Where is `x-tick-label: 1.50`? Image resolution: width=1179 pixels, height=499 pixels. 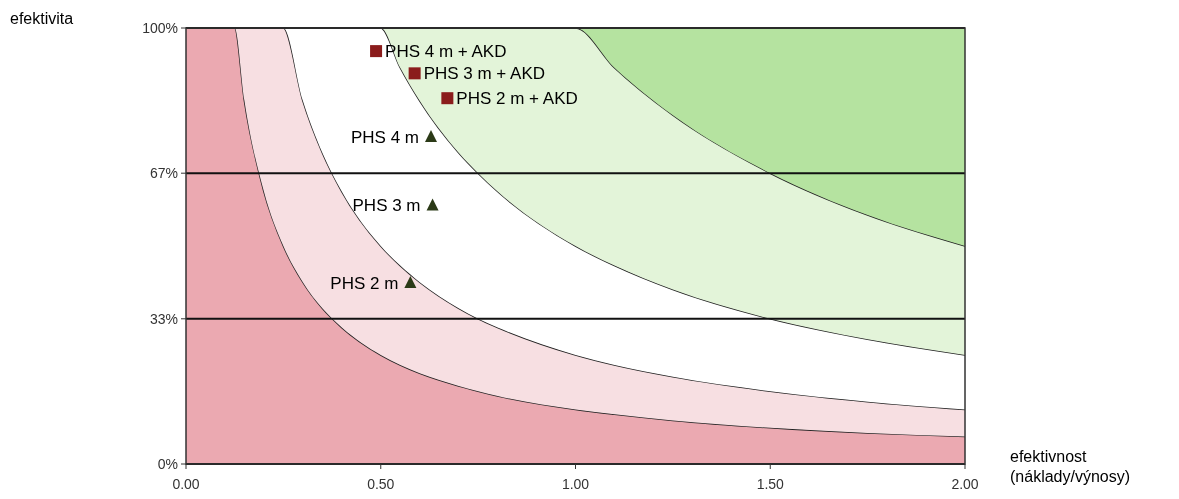 x-tick-label: 1.50 is located at coordinates (770, 484).